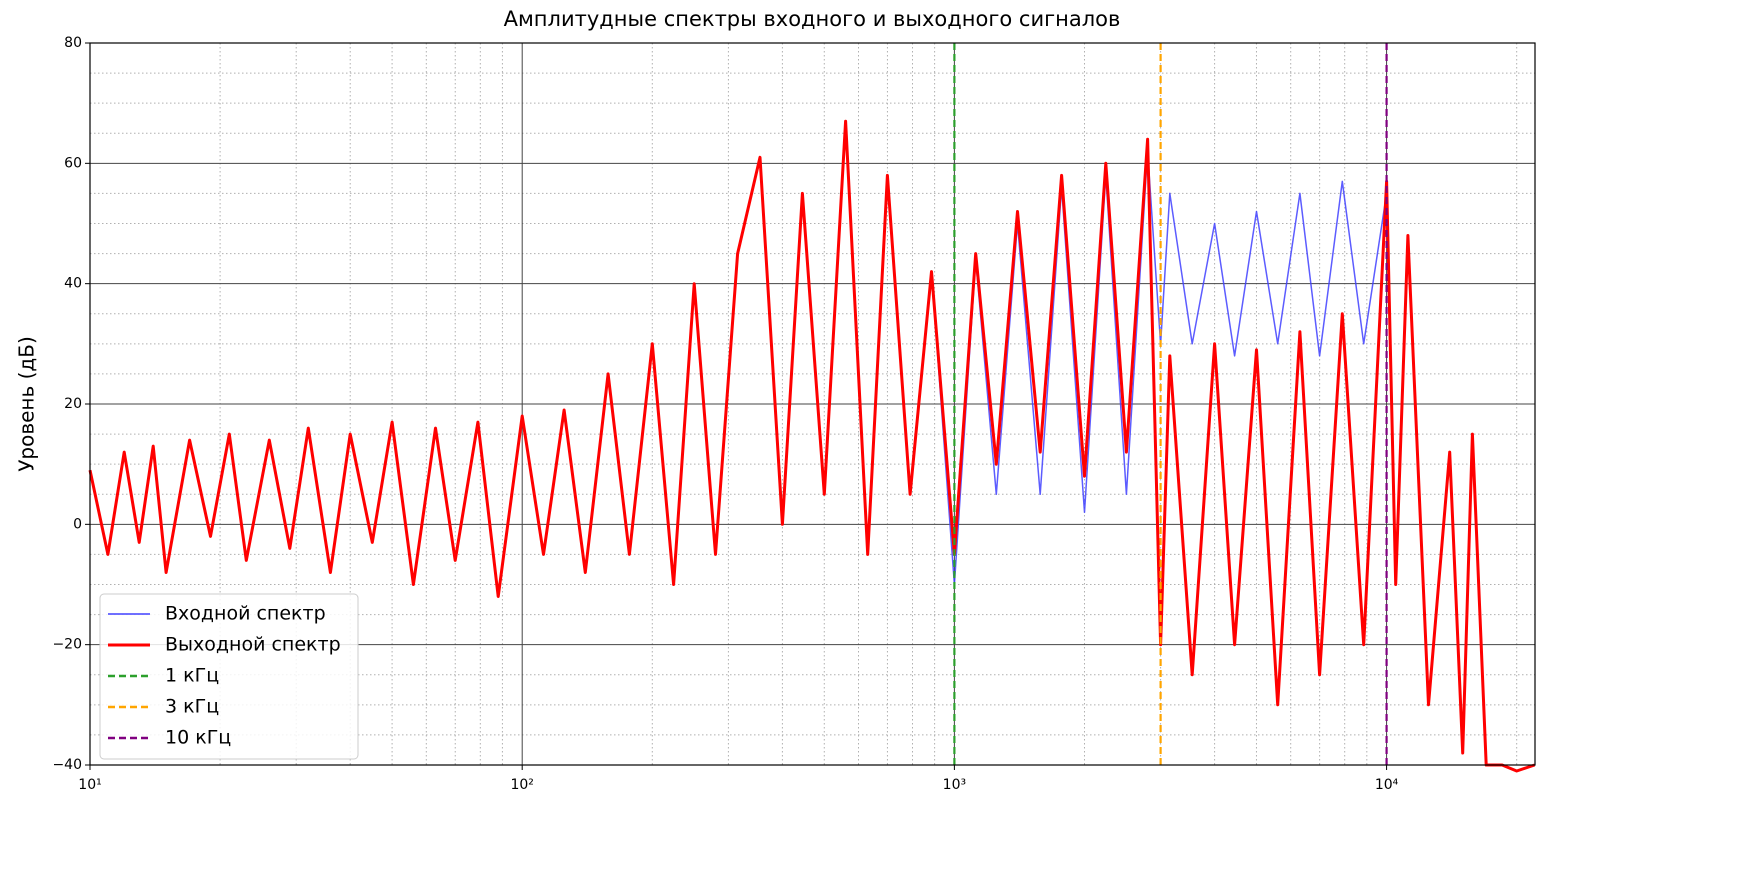  Describe the element at coordinates (73, 43) in the screenshot. I see `y-tick-label: 80` at that location.